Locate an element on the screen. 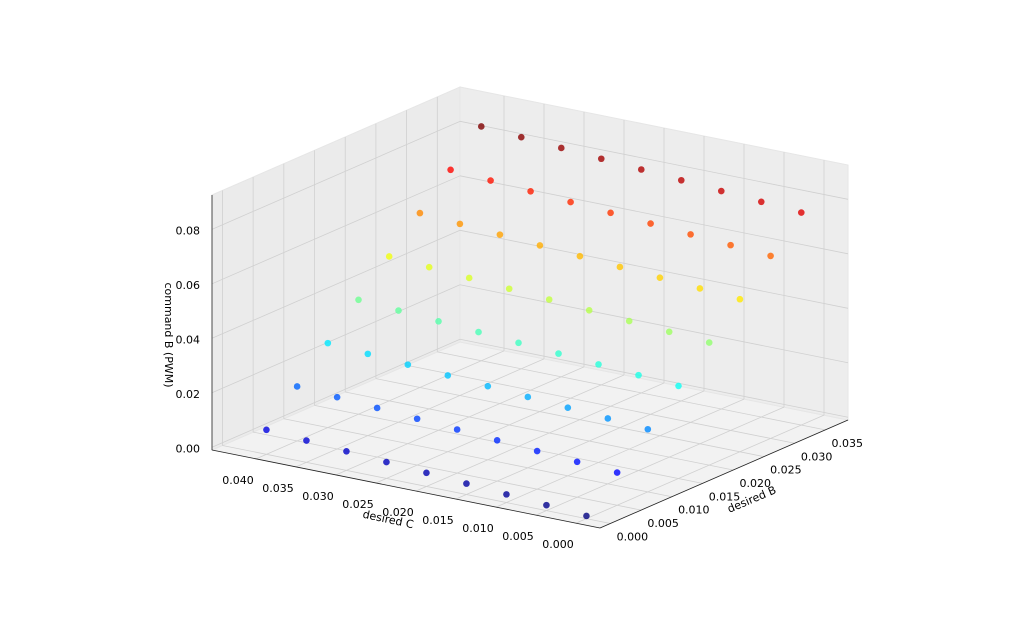 The height and width of the screenshot is (644, 1023). x-tick-label: 0.000 is located at coordinates (633, 536).